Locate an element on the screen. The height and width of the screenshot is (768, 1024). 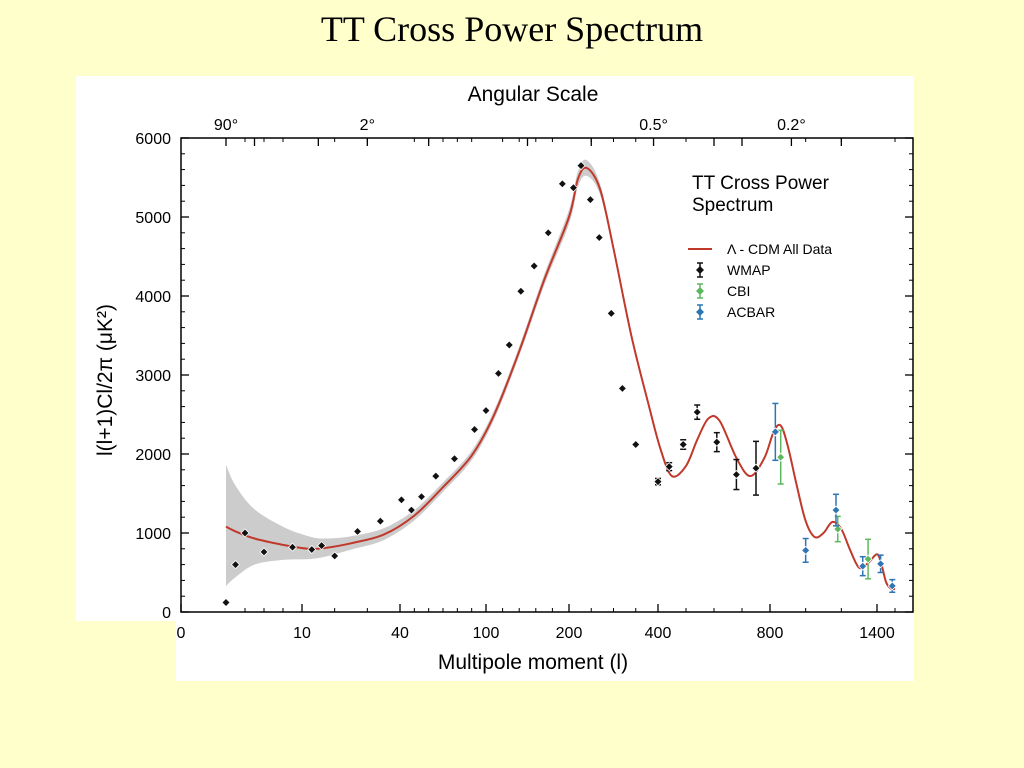
x-tick-label: 10 is located at coordinates (302, 633).